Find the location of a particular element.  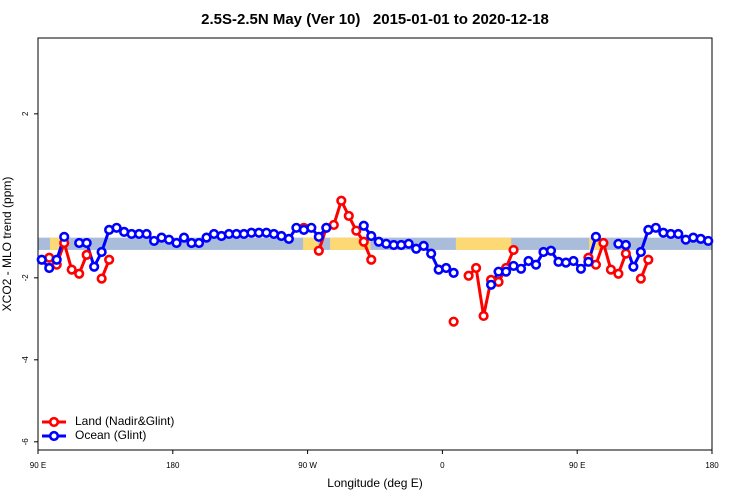

y-tick-label: -6 is located at coordinates (25, 442).